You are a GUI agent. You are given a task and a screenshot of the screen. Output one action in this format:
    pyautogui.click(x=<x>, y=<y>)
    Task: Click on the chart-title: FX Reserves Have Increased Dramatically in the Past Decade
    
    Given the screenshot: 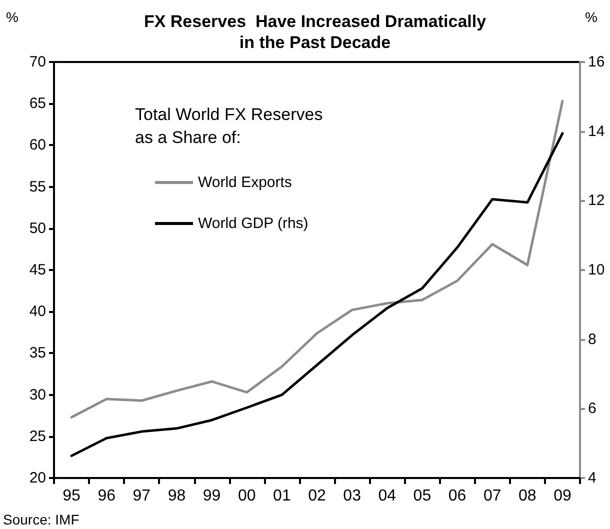 What is the action you would take?
    pyautogui.click(x=315, y=32)
    